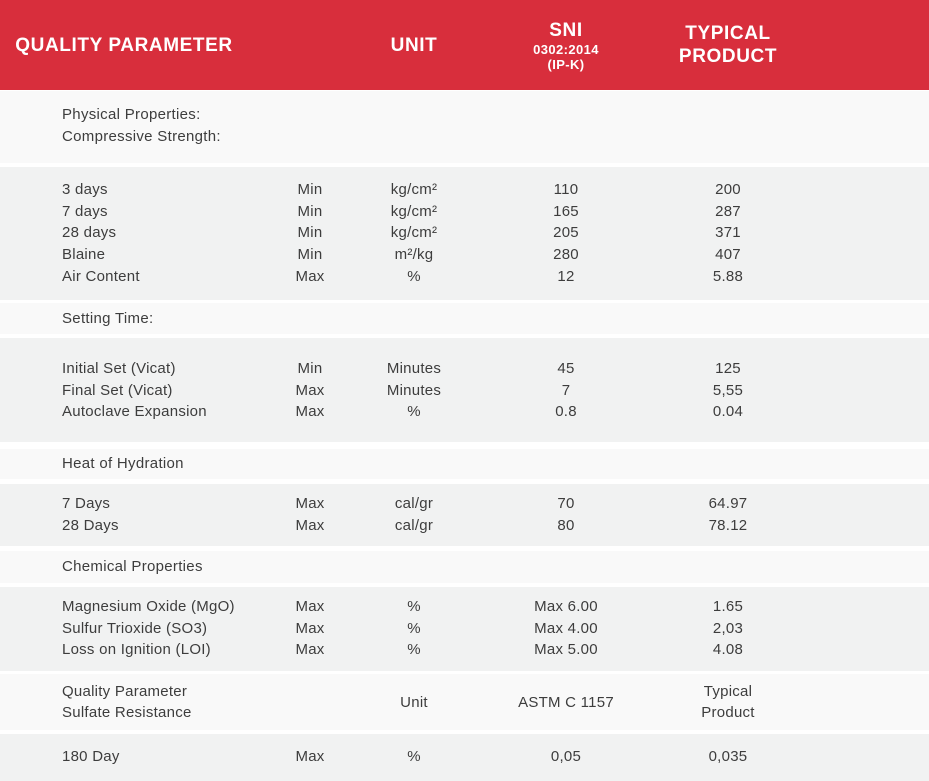 This screenshot has height=781, width=929. Describe the element at coordinates (566, 606) in the screenshot. I see `sni-cell: Max 6.00` at that location.